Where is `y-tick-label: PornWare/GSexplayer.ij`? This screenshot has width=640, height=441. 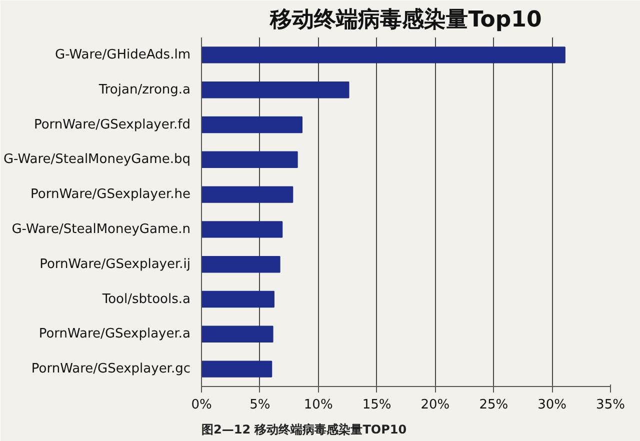
y-tick-label: PornWare/GSexplayer.ij is located at coordinates (115, 264).